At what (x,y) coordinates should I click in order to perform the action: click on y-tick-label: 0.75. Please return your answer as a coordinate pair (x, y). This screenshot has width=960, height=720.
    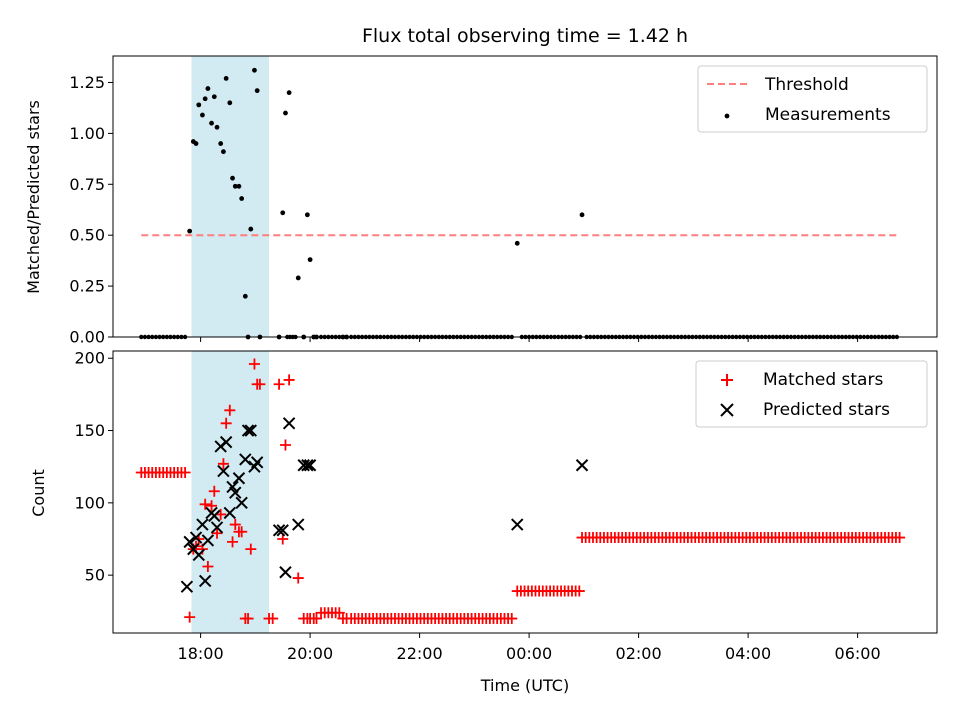
    Looking at the image, I should click on (87, 184).